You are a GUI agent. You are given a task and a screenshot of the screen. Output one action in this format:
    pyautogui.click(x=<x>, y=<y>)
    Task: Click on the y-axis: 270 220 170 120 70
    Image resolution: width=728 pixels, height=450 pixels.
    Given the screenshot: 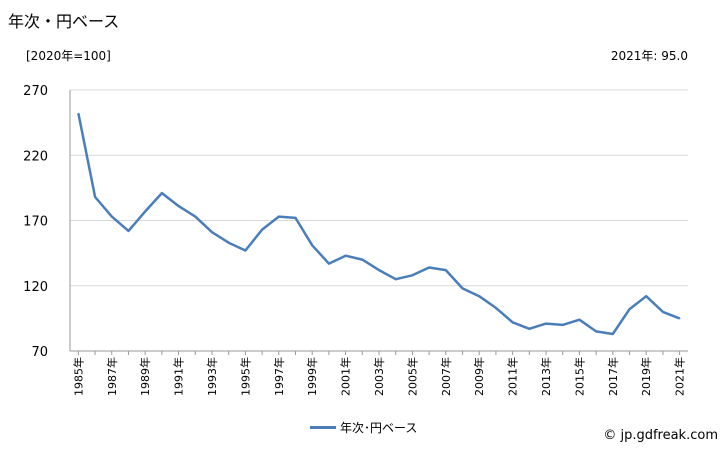 What is the action you would take?
    pyautogui.click(x=47, y=222)
    